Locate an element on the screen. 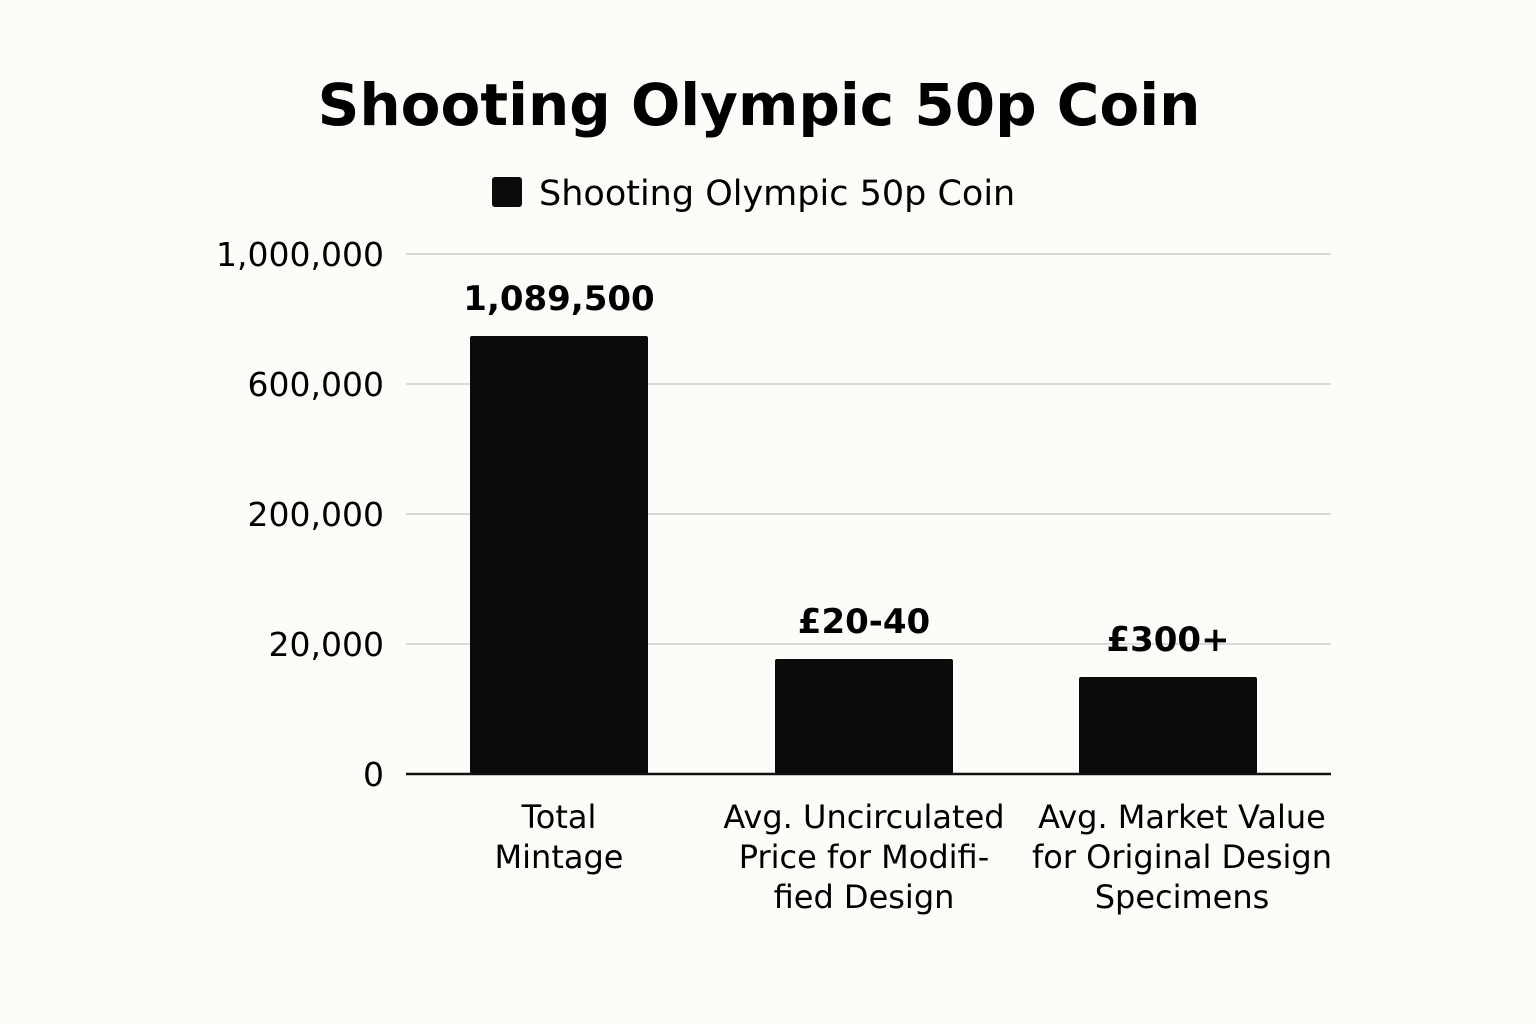 This screenshot has width=1536, height=1024. chart-title: Shooting Olympic 50p Coin is located at coordinates (759, 105).